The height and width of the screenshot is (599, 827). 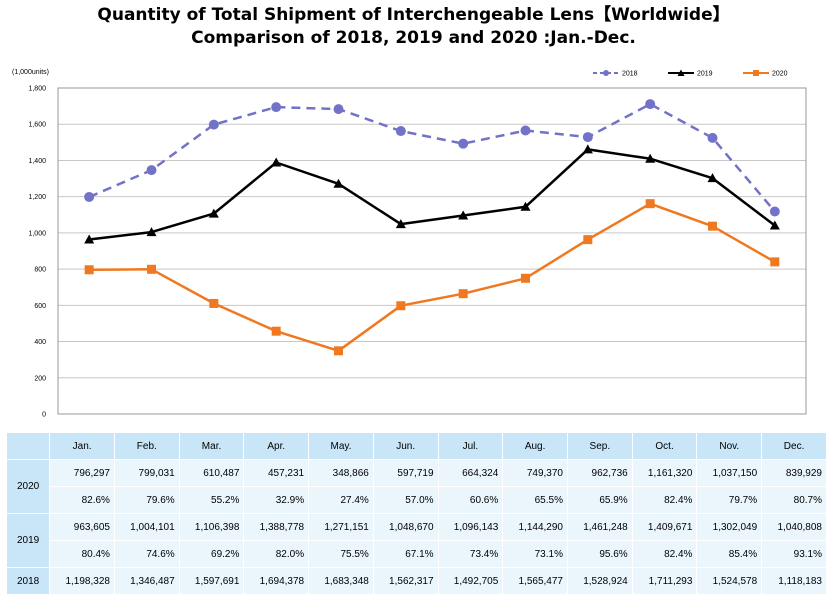 I want to click on value-cell: 610,487, so click(x=211, y=473).